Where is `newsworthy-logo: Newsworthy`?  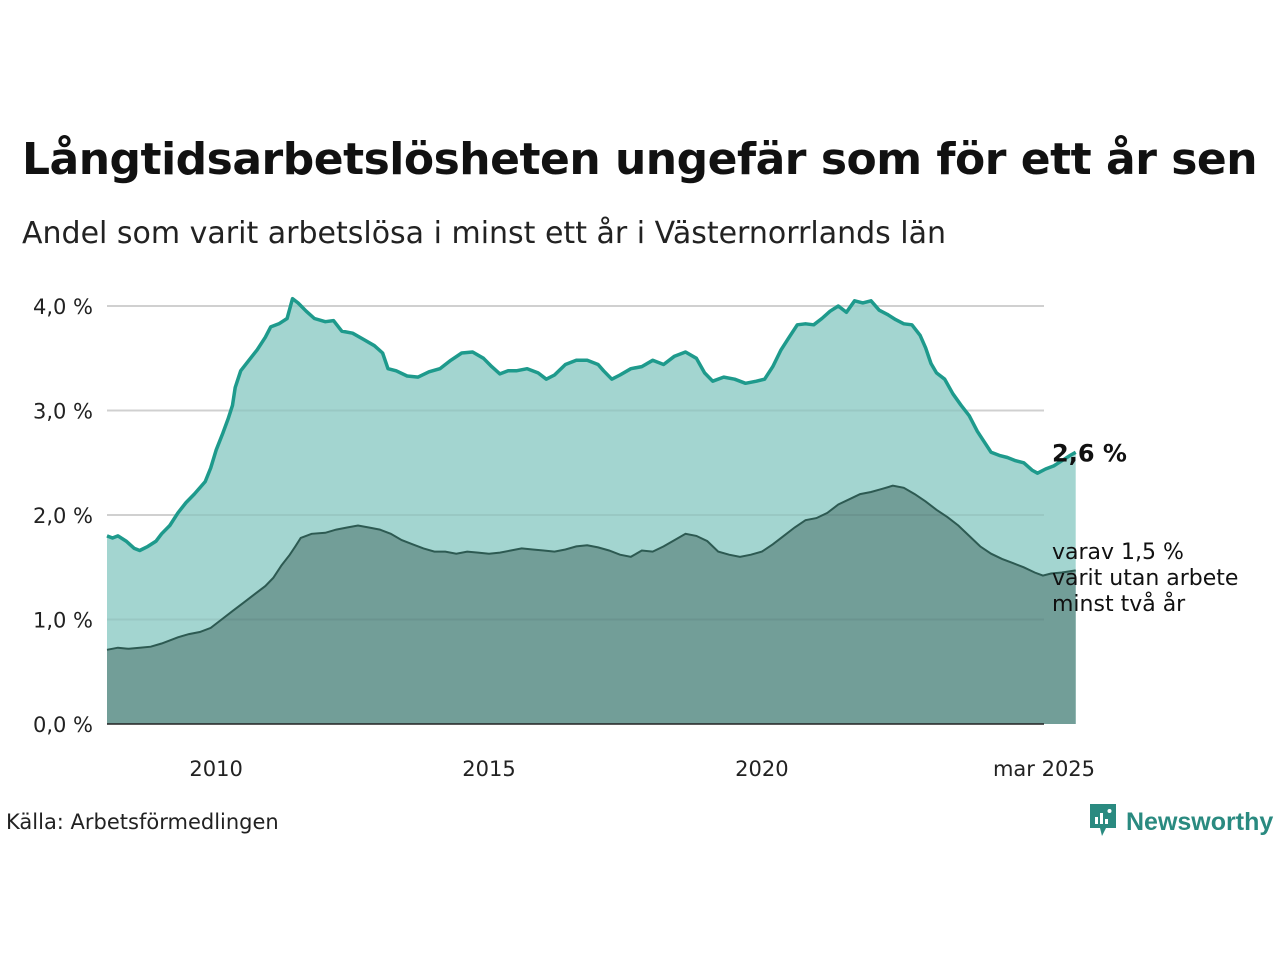 newsworthy-logo: Newsworthy is located at coordinates (1180, 822).